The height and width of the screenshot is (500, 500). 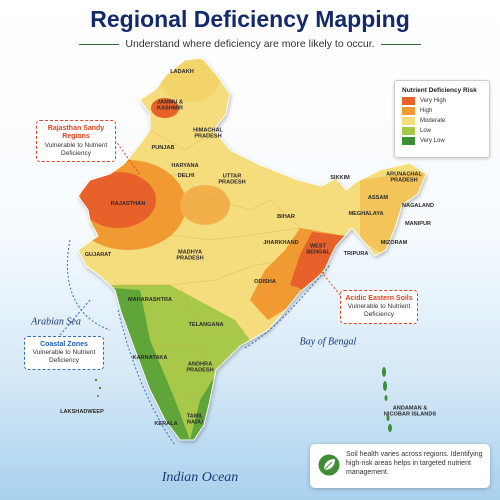 I want to click on state-label: ANDHRA PRADESH, so click(x=200, y=367).